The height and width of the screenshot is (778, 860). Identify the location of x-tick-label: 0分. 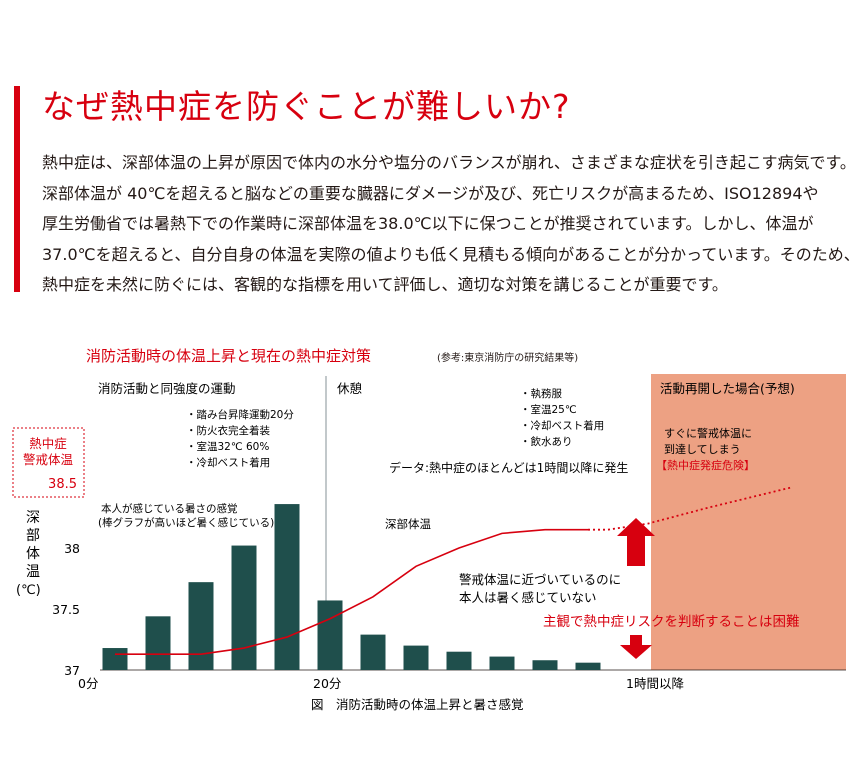
(88, 683).